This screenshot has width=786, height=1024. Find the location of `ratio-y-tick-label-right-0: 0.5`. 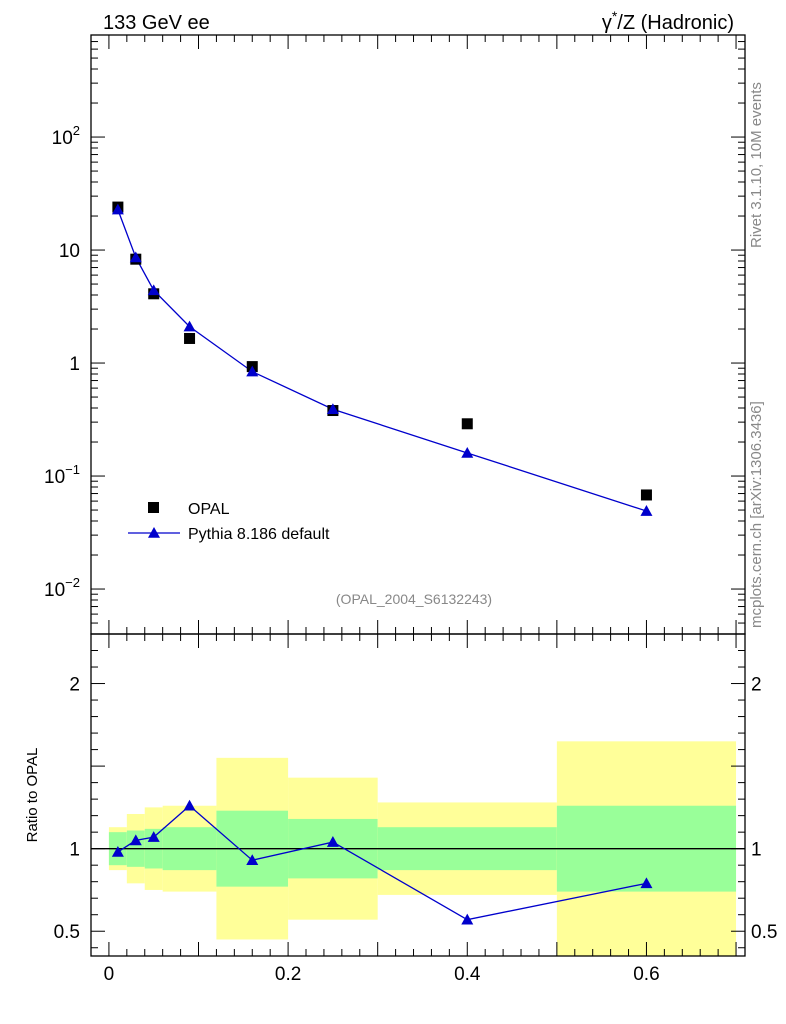

ratio-y-tick-label-right-0: 0.5 is located at coordinates (764, 932).